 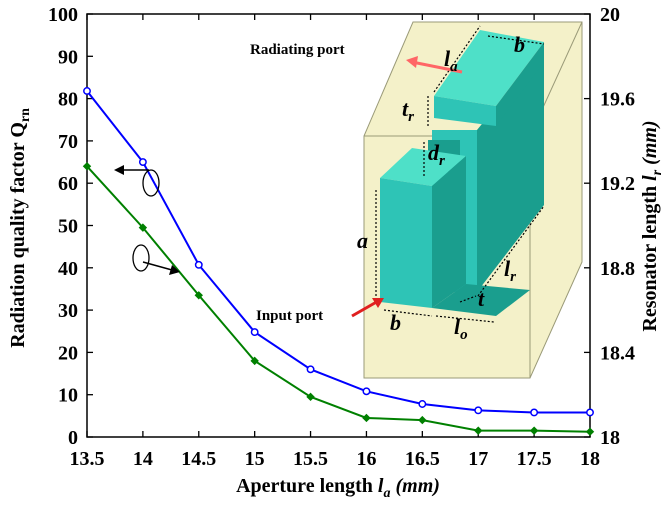 What do you see at coordinates (366, 459) in the screenshot?
I see `x-tick-label: 16` at bounding box center [366, 459].